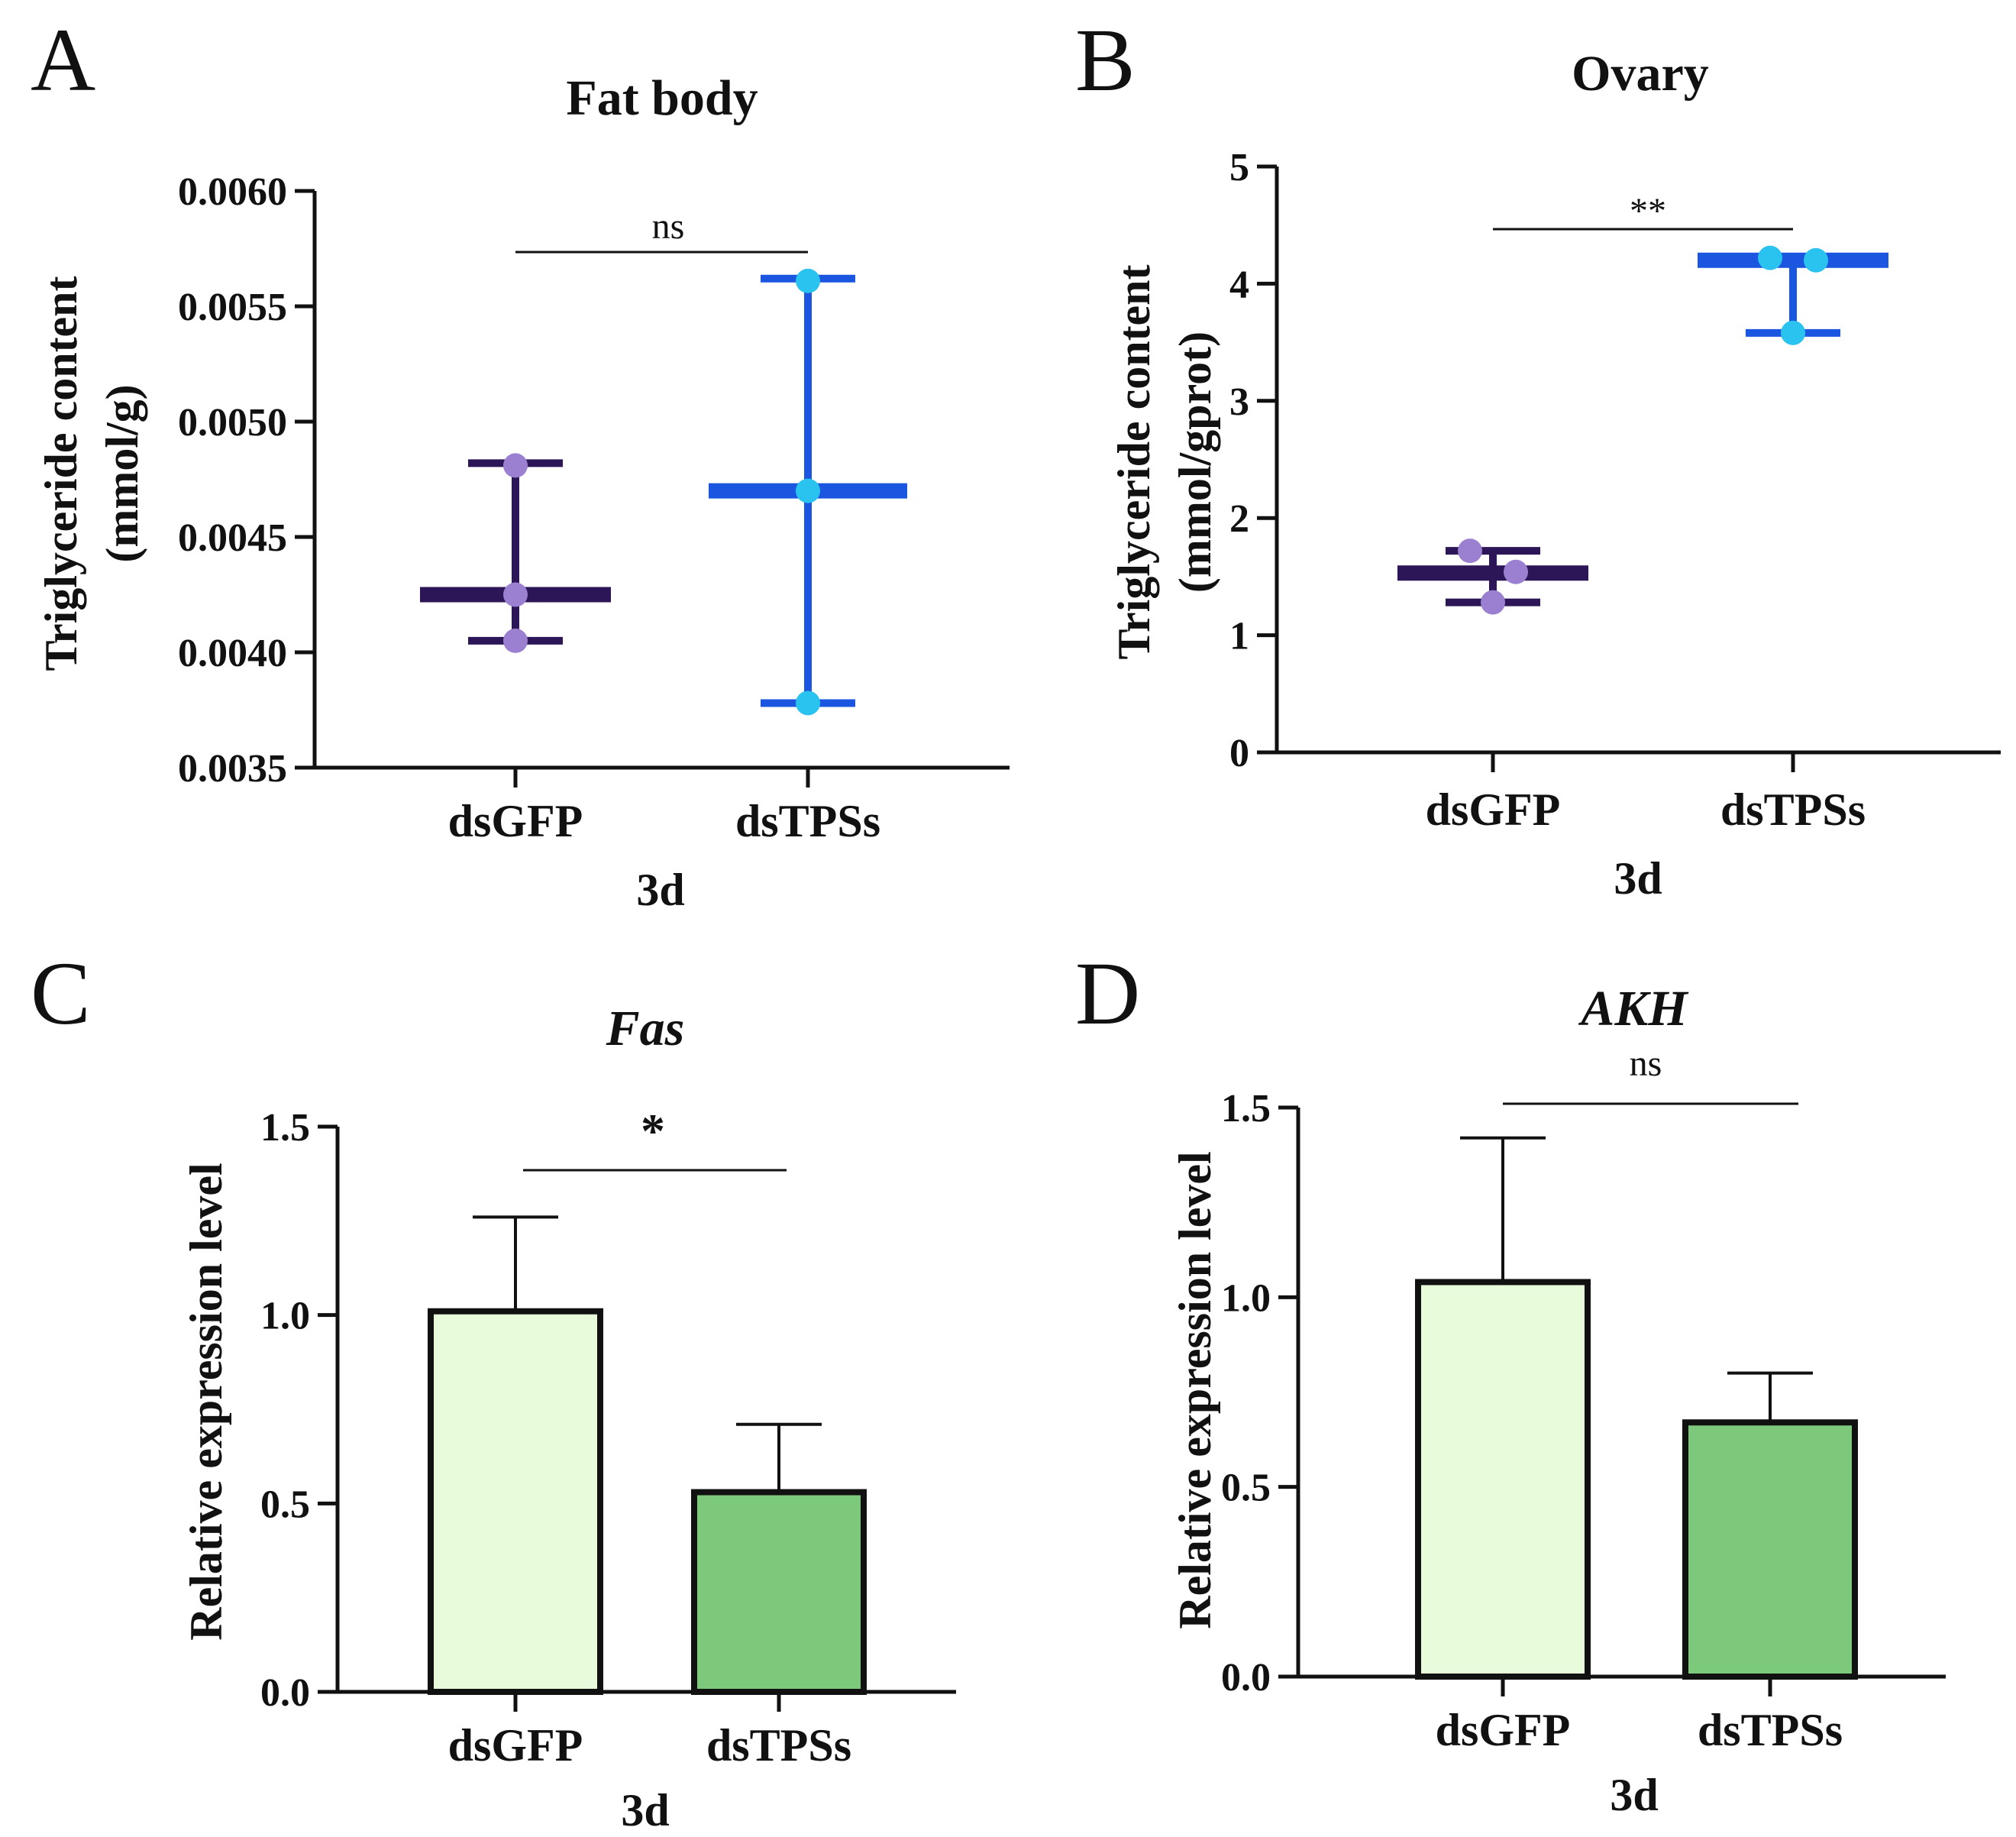  I want to click on y-tick-label-a: 0.0055, so click(233, 307).